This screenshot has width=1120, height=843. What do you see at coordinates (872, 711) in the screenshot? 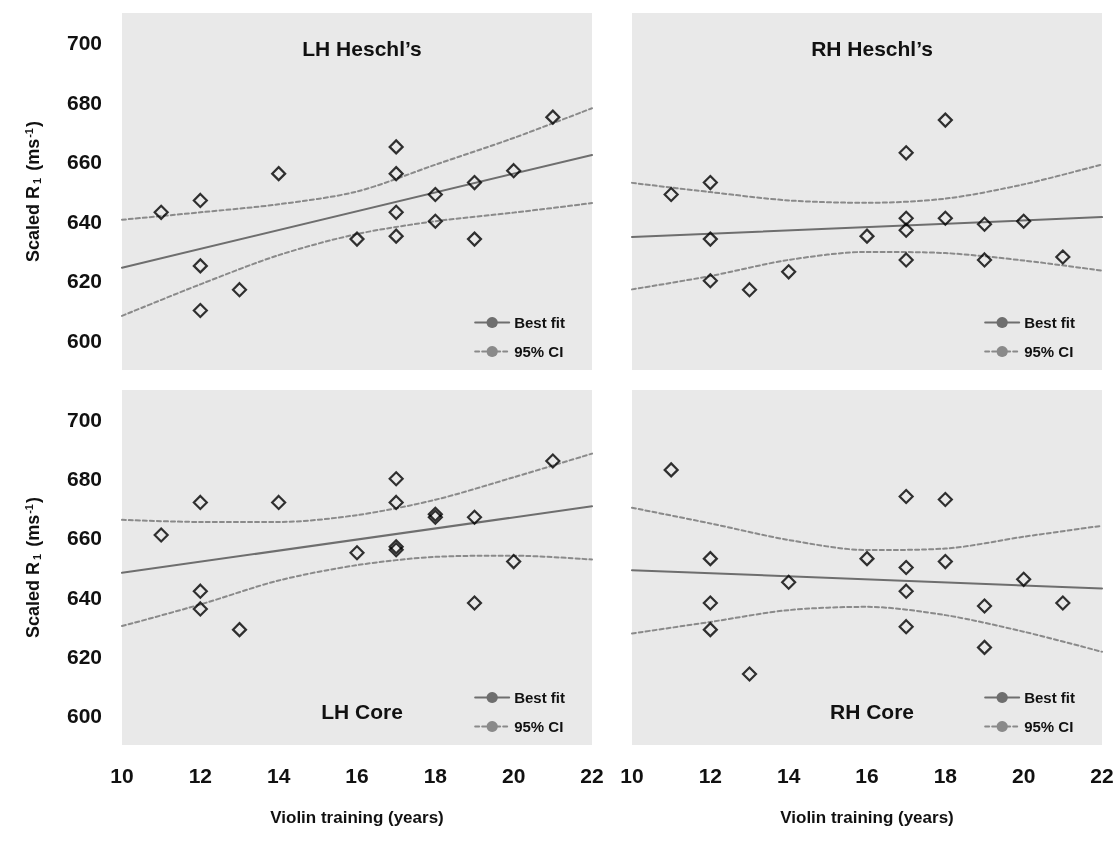
I see `text: RH Core` at bounding box center [872, 711].